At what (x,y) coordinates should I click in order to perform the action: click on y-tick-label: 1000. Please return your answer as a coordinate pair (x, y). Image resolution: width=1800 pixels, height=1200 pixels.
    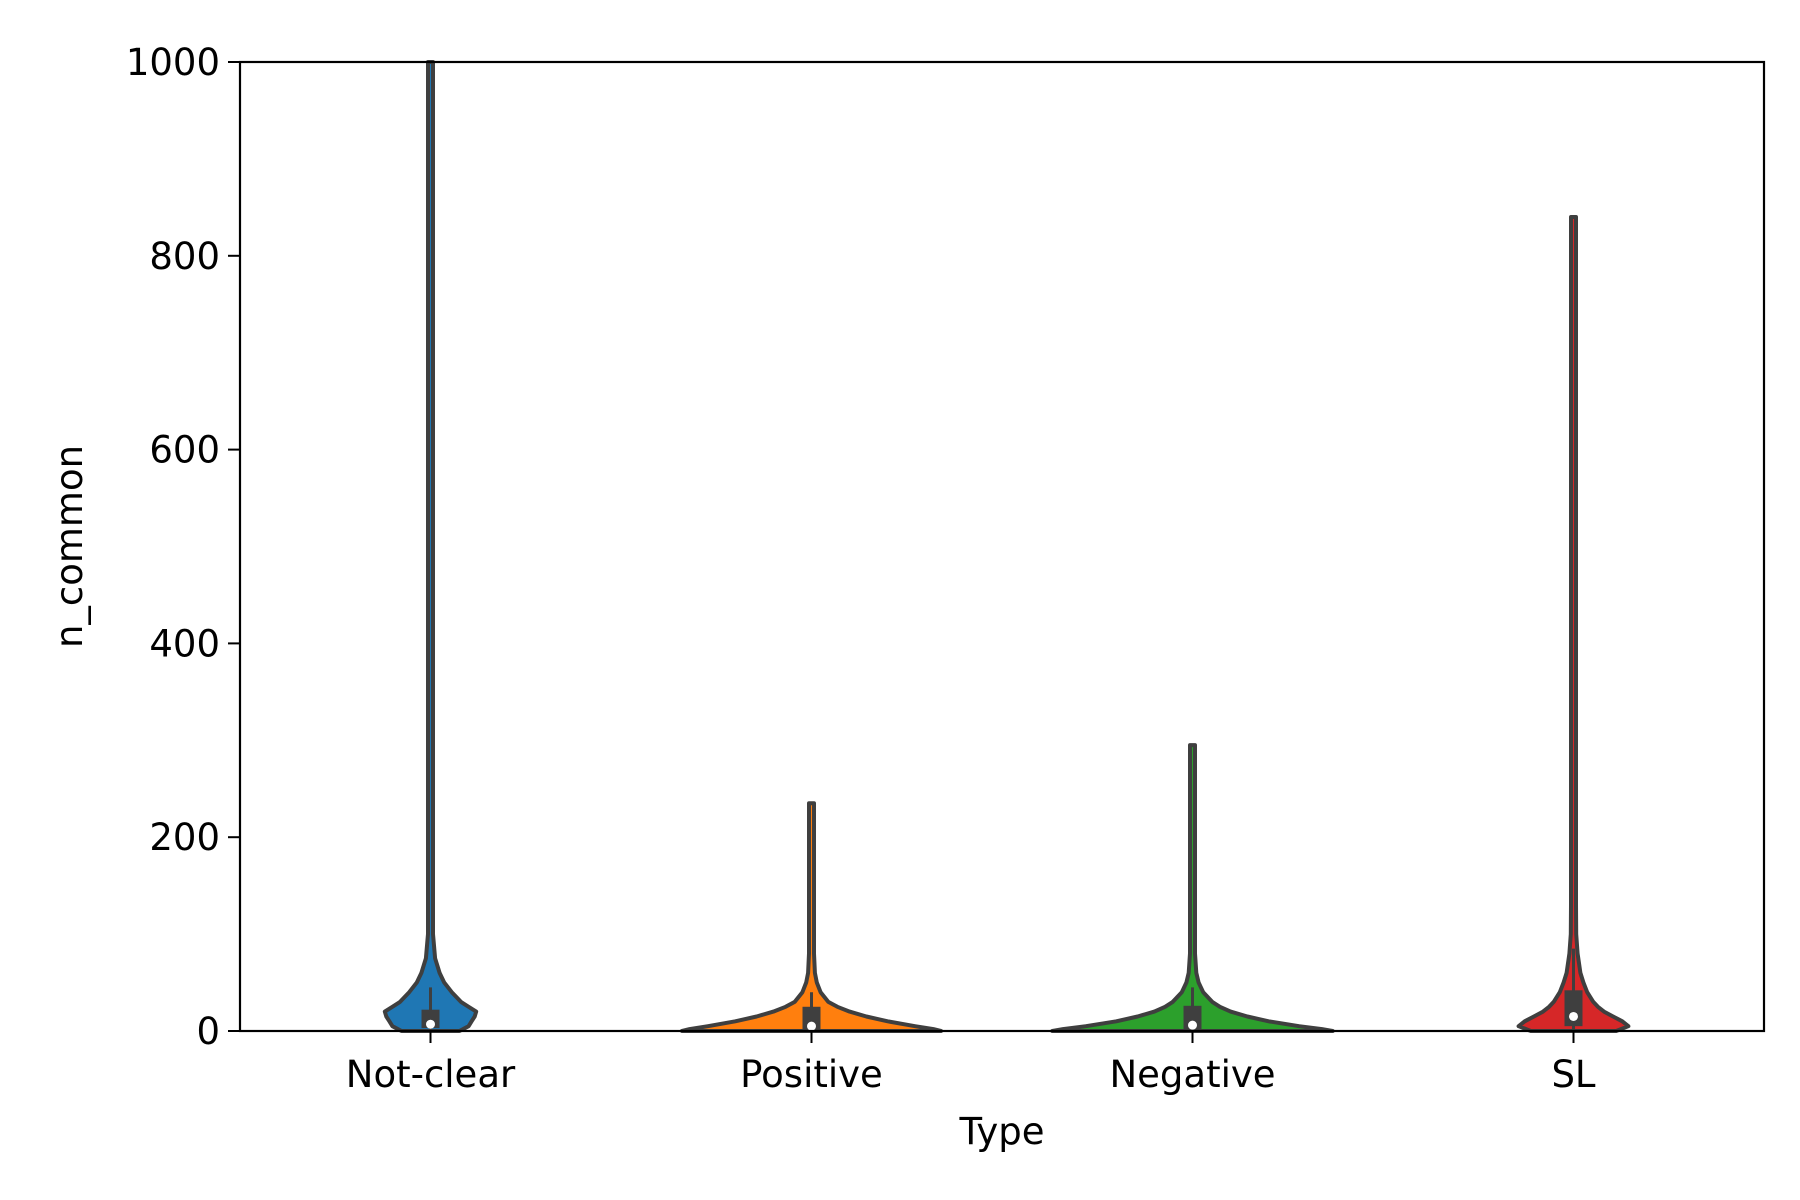
    Looking at the image, I should click on (173, 62).